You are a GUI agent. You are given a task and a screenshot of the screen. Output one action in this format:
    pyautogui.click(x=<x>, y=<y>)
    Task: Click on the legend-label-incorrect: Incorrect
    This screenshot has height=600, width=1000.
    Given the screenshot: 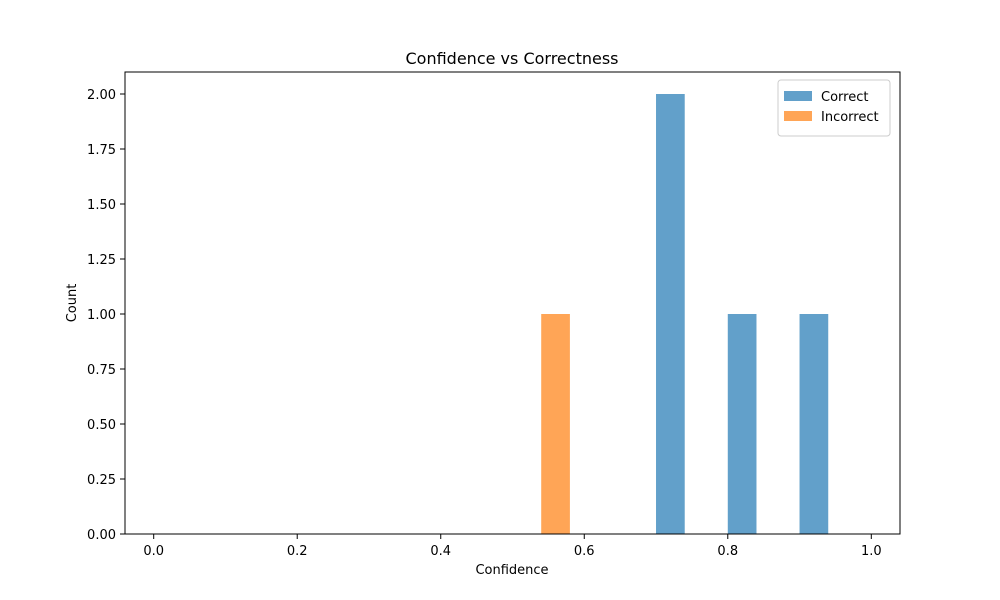 What is the action you would take?
    pyautogui.click(x=850, y=117)
    